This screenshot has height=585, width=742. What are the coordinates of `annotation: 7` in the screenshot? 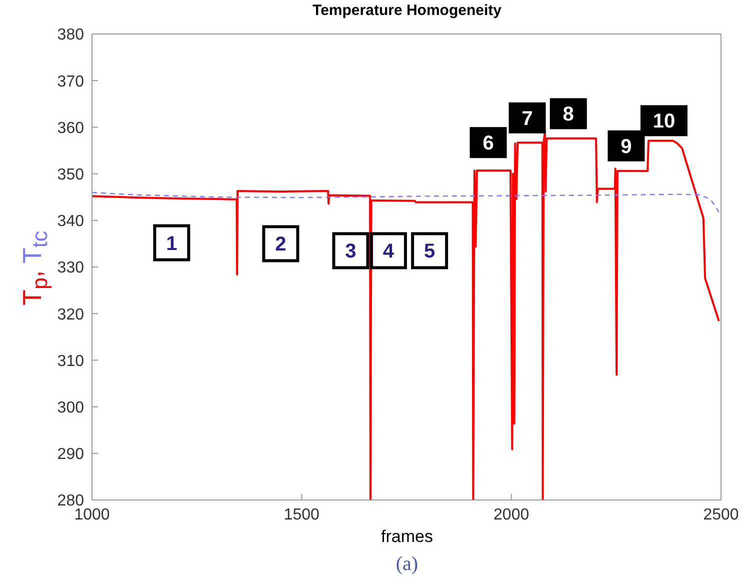 It's located at (527, 119).